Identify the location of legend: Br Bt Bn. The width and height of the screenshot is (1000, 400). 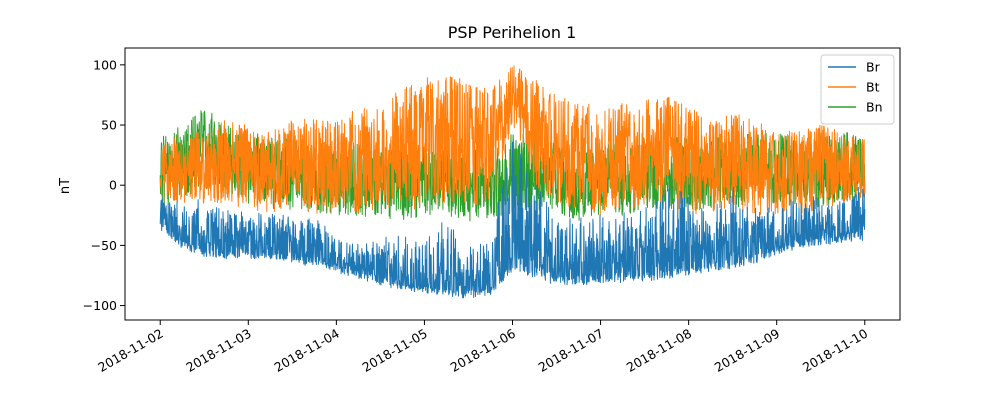
(857, 89).